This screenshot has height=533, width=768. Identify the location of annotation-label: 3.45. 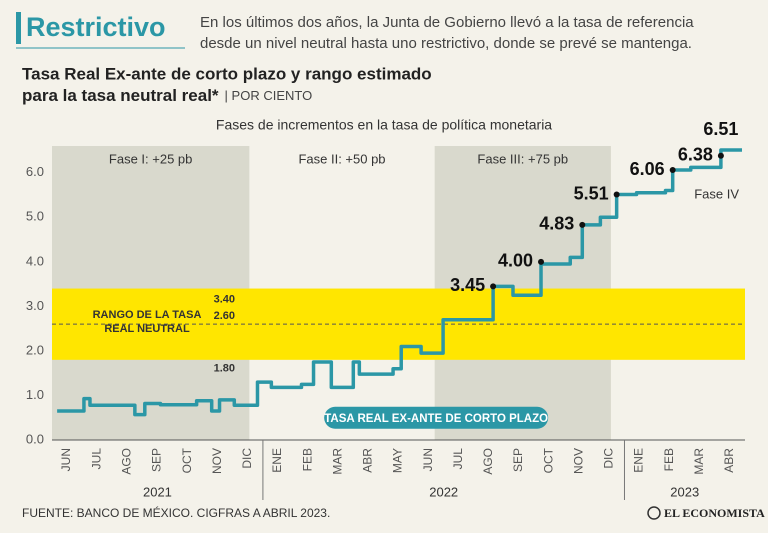
(467, 285).